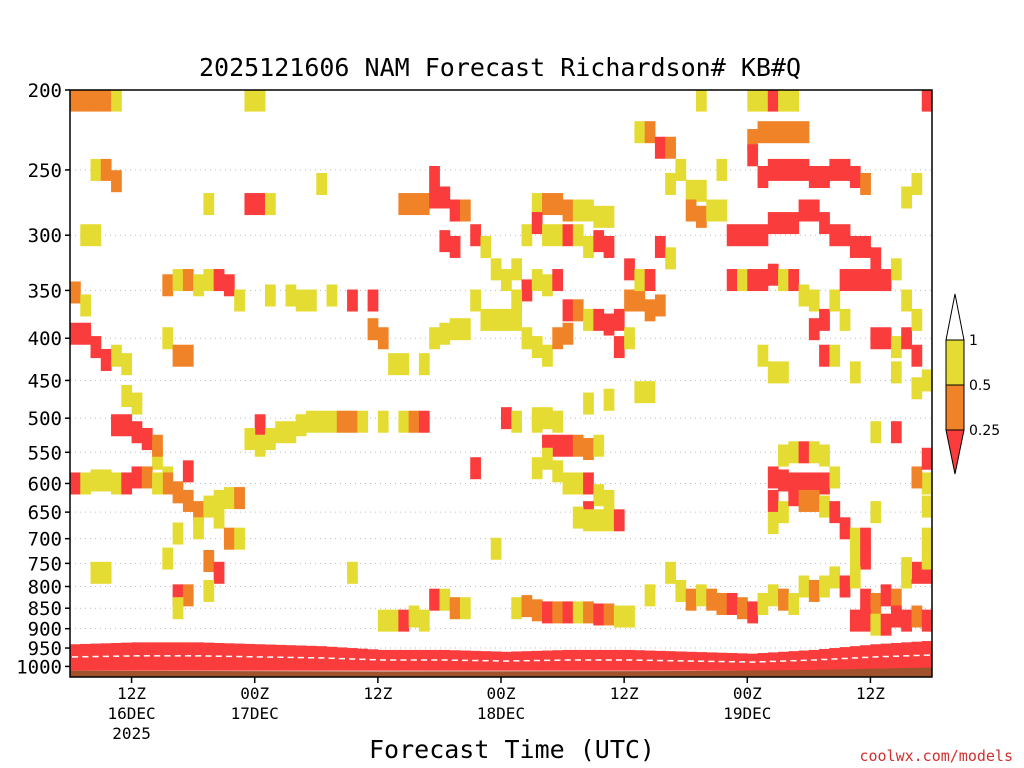  What do you see at coordinates (45, 453) in the screenshot?
I see `y-tick-label: 550` at bounding box center [45, 453].